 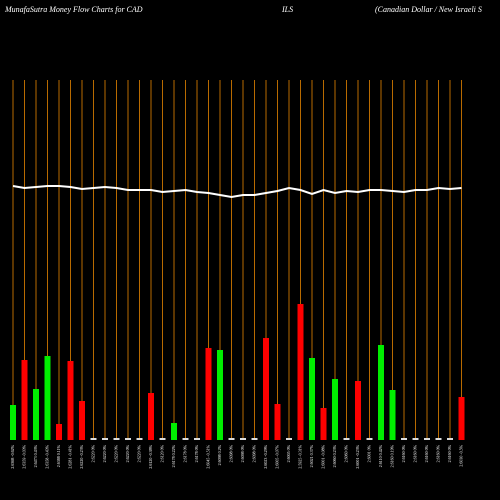 What do you see at coordinates (208, 456) in the screenshot?
I see `x-tick-label: 2.6045 -0.51%` at bounding box center [208, 456].